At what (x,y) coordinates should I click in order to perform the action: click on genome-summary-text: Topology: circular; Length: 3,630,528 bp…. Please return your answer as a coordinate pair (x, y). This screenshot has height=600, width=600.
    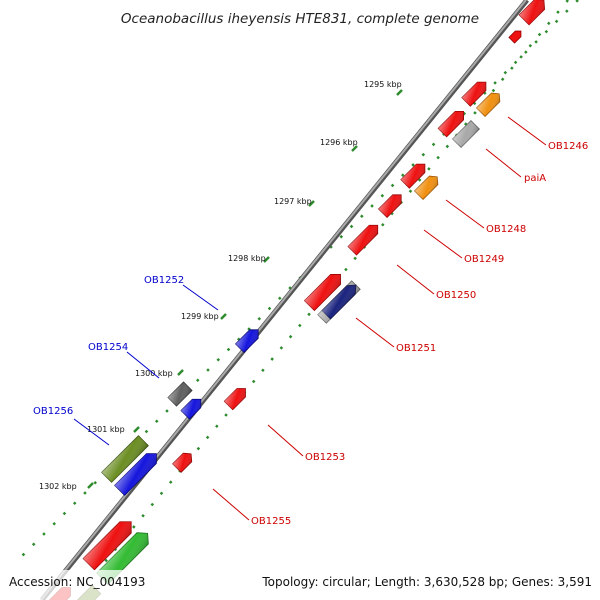
    Looking at the image, I should click on (426, 582).